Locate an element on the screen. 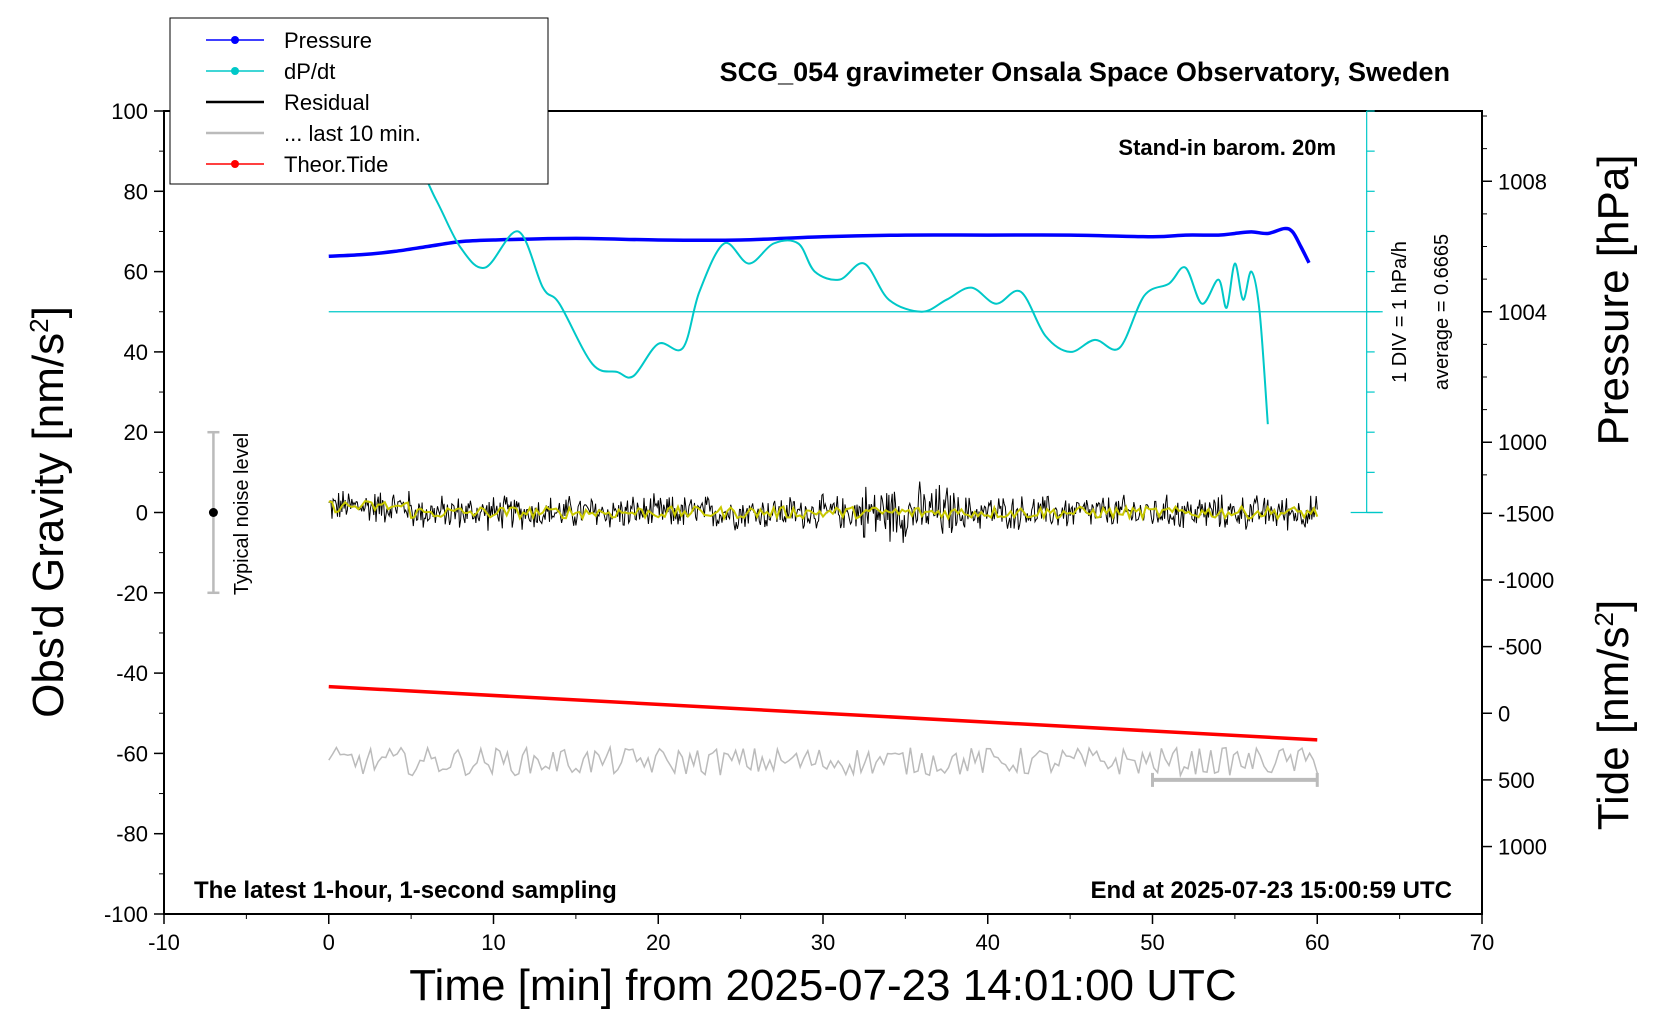 Image resolution: width=1660 pixels, height=1020 pixels. tide-tick-label: -500 is located at coordinates (1520, 647).